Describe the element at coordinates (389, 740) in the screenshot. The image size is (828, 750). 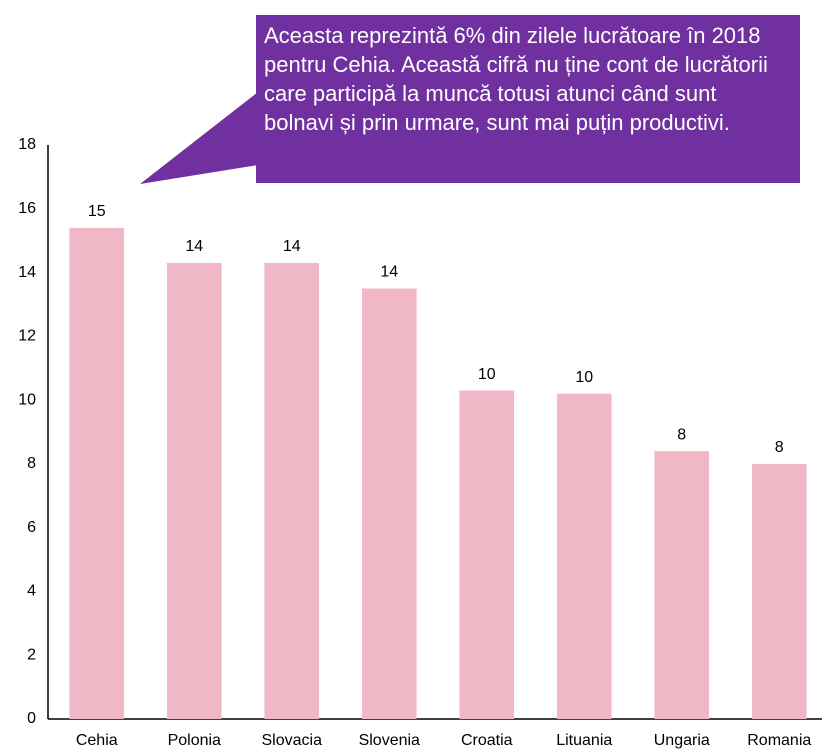
I see `x-tick-label: Slovenia` at that location.